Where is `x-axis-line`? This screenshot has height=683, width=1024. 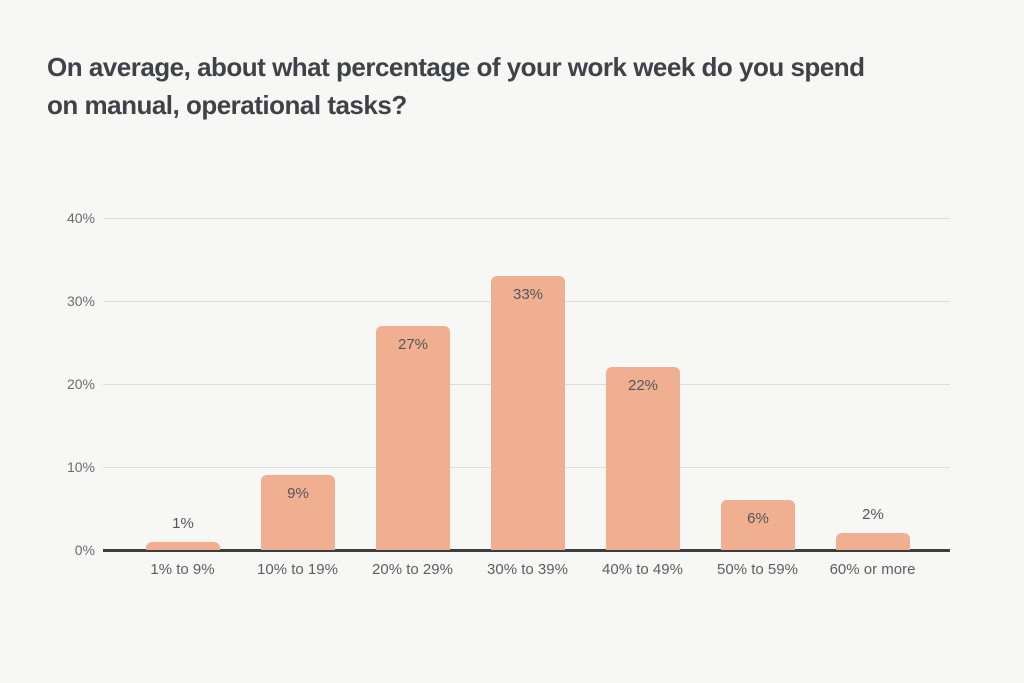 x-axis-line is located at coordinates (526, 550).